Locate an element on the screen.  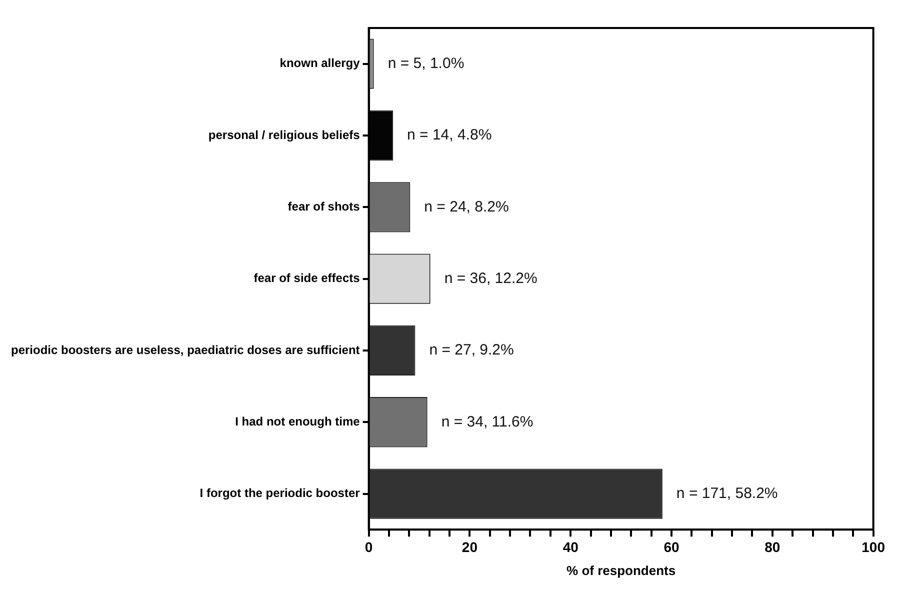
y-tick-label: fear of shots is located at coordinates (324, 206).